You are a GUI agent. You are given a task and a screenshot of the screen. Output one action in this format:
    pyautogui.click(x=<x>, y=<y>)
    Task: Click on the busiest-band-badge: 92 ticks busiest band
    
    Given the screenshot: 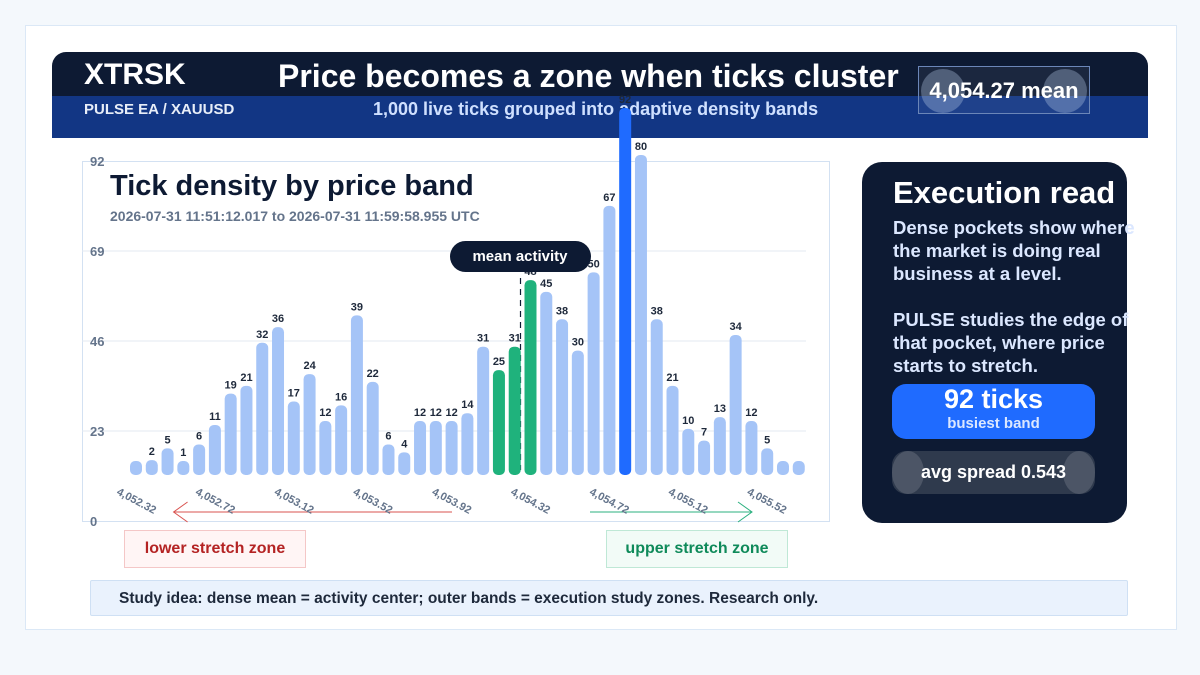 What is the action you would take?
    pyautogui.click(x=993, y=411)
    